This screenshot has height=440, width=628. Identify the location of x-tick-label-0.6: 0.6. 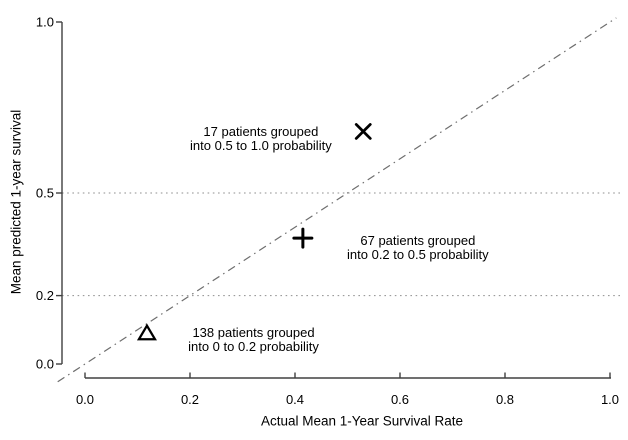
(400, 399).